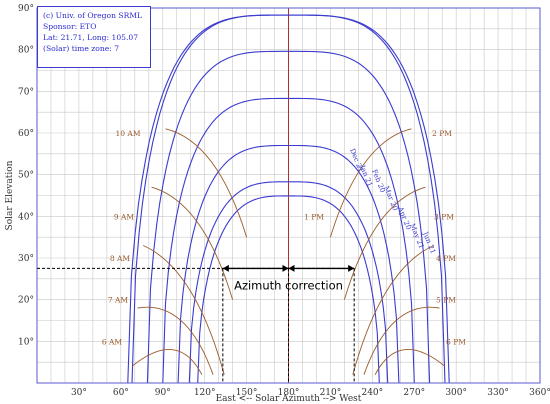 The height and width of the screenshot is (404, 550). What do you see at coordinates (331, 393) in the screenshot?
I see `x-tick-label: 210°` at bounding box center [331, 393].